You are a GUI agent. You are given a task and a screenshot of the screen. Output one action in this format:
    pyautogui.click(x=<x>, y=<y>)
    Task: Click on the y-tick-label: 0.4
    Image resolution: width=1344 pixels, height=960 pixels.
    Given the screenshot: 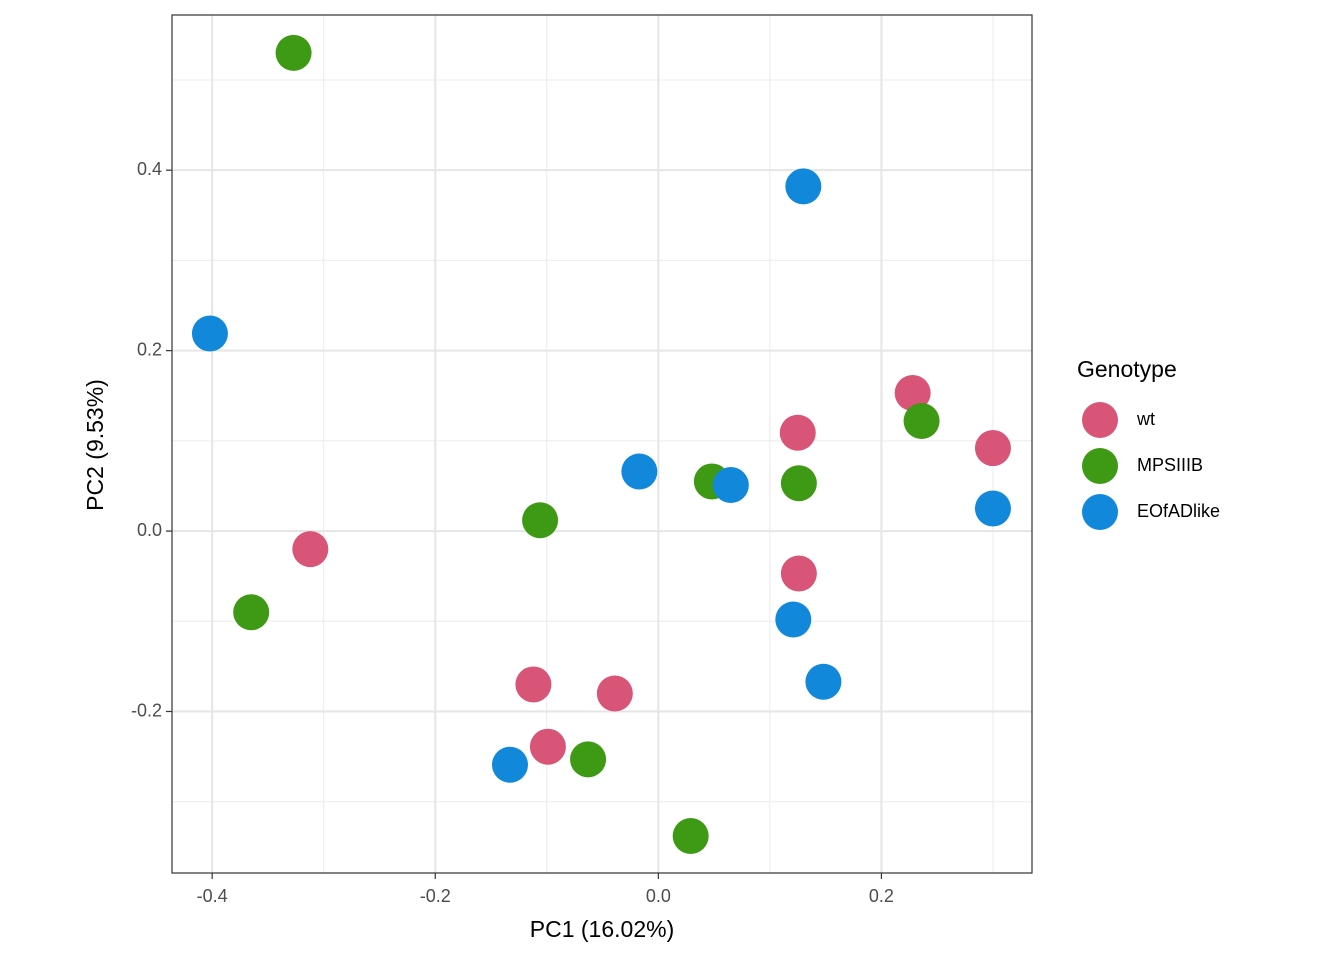 What is the action you would take?
    pyautogui.click(x=149, y=169)
    